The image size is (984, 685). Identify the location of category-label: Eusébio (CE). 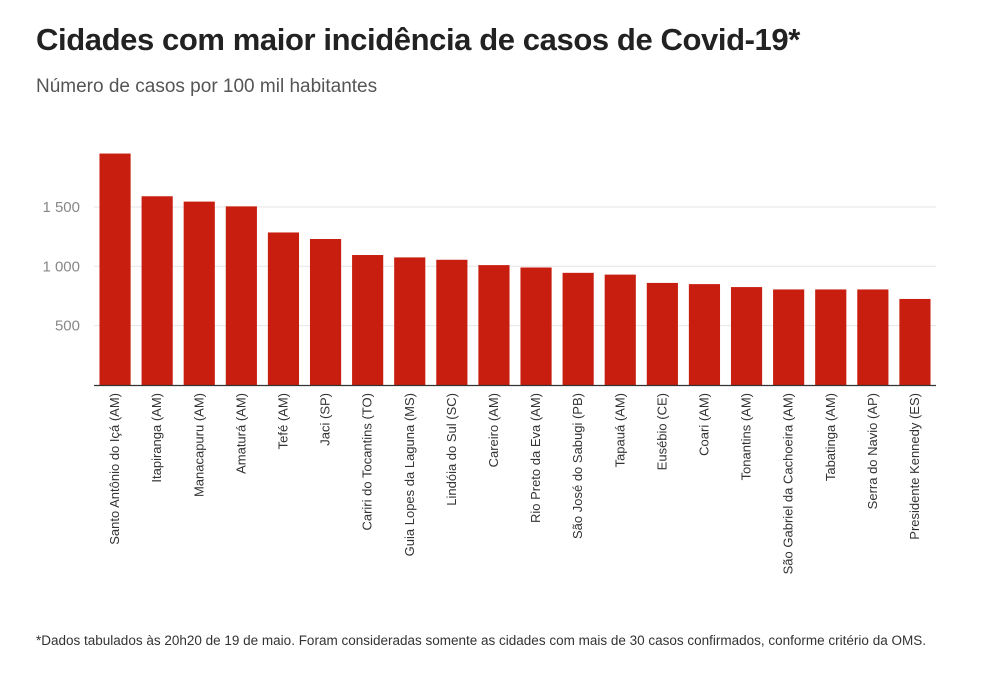
(661, 431).